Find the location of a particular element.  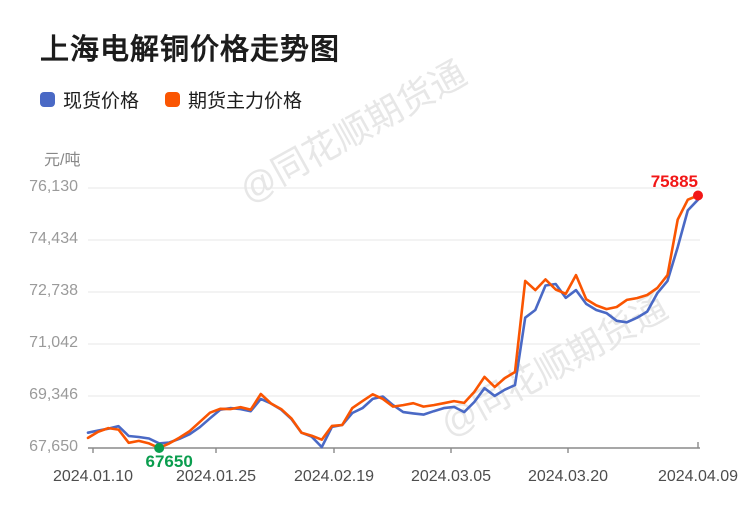

y-tick-label: 72,738 is located at coordinates (53, 290).